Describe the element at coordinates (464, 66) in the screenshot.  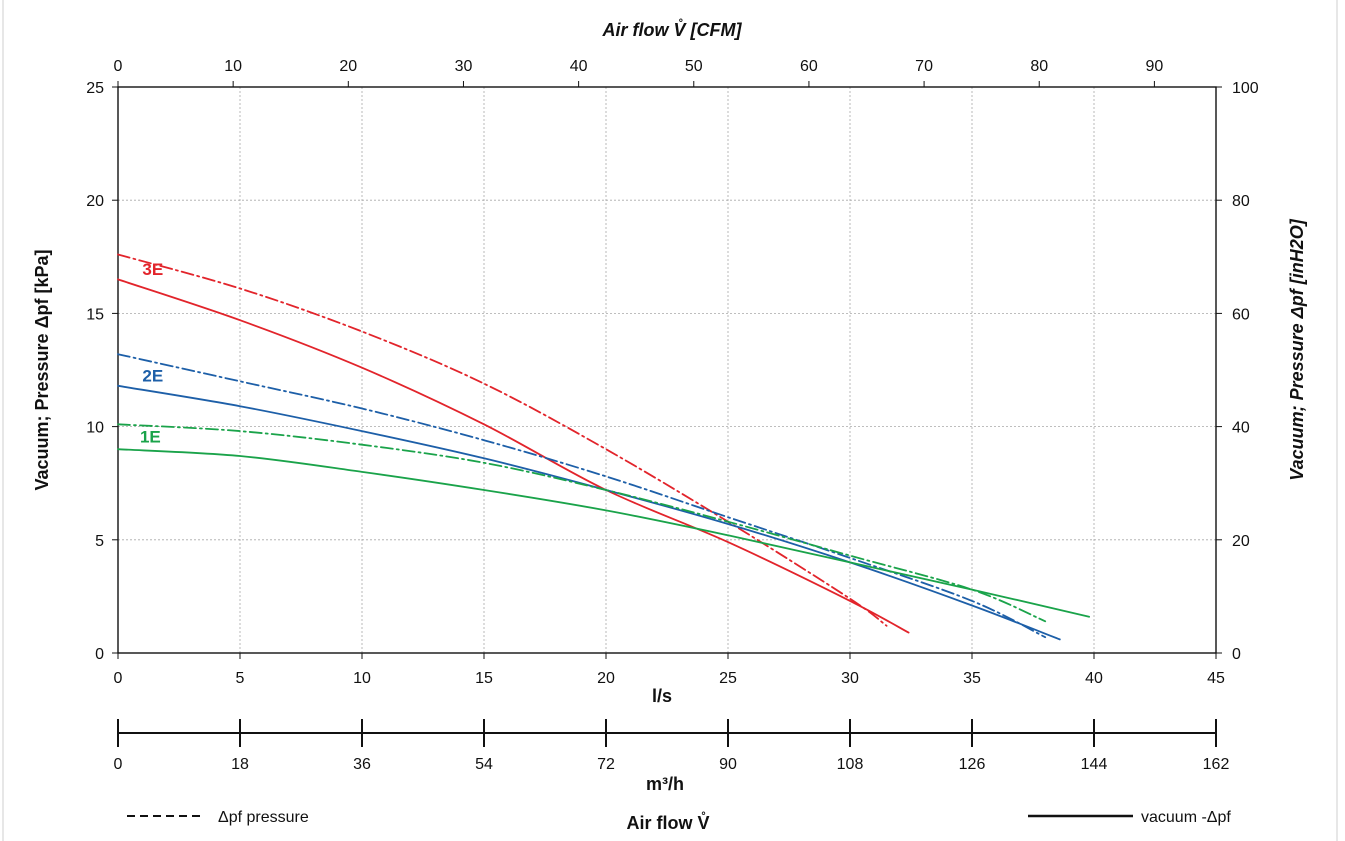
I see `x-top-tick-label: 30` at that location.